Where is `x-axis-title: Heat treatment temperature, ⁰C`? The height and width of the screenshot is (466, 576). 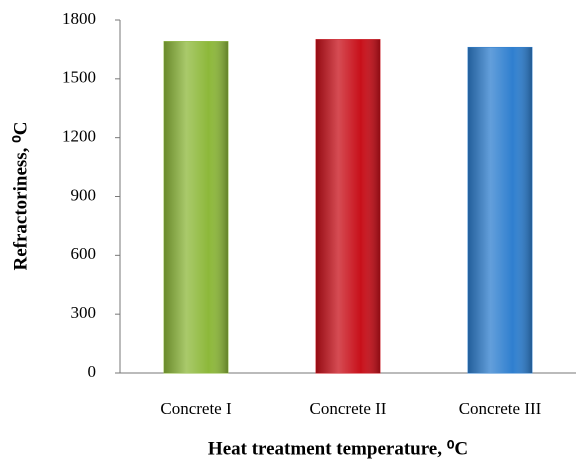
x-axis-title: Heat treatment temperature, ⁰C is located at coordinates (338, 448).